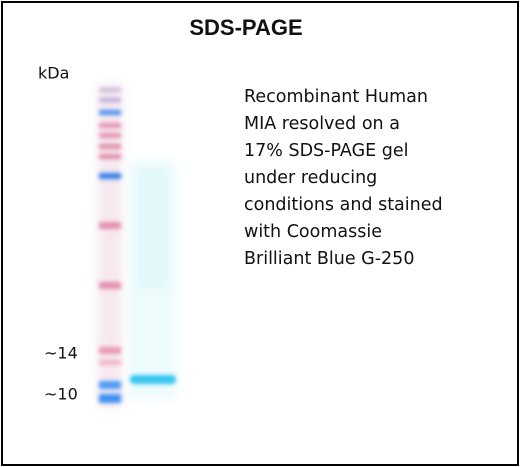 This screenshot has height=467, width=520. Describe the element at coordinates (326, 151) in the screenshot. I see `description-line: 17% SDS-PAGE gel` at that location.